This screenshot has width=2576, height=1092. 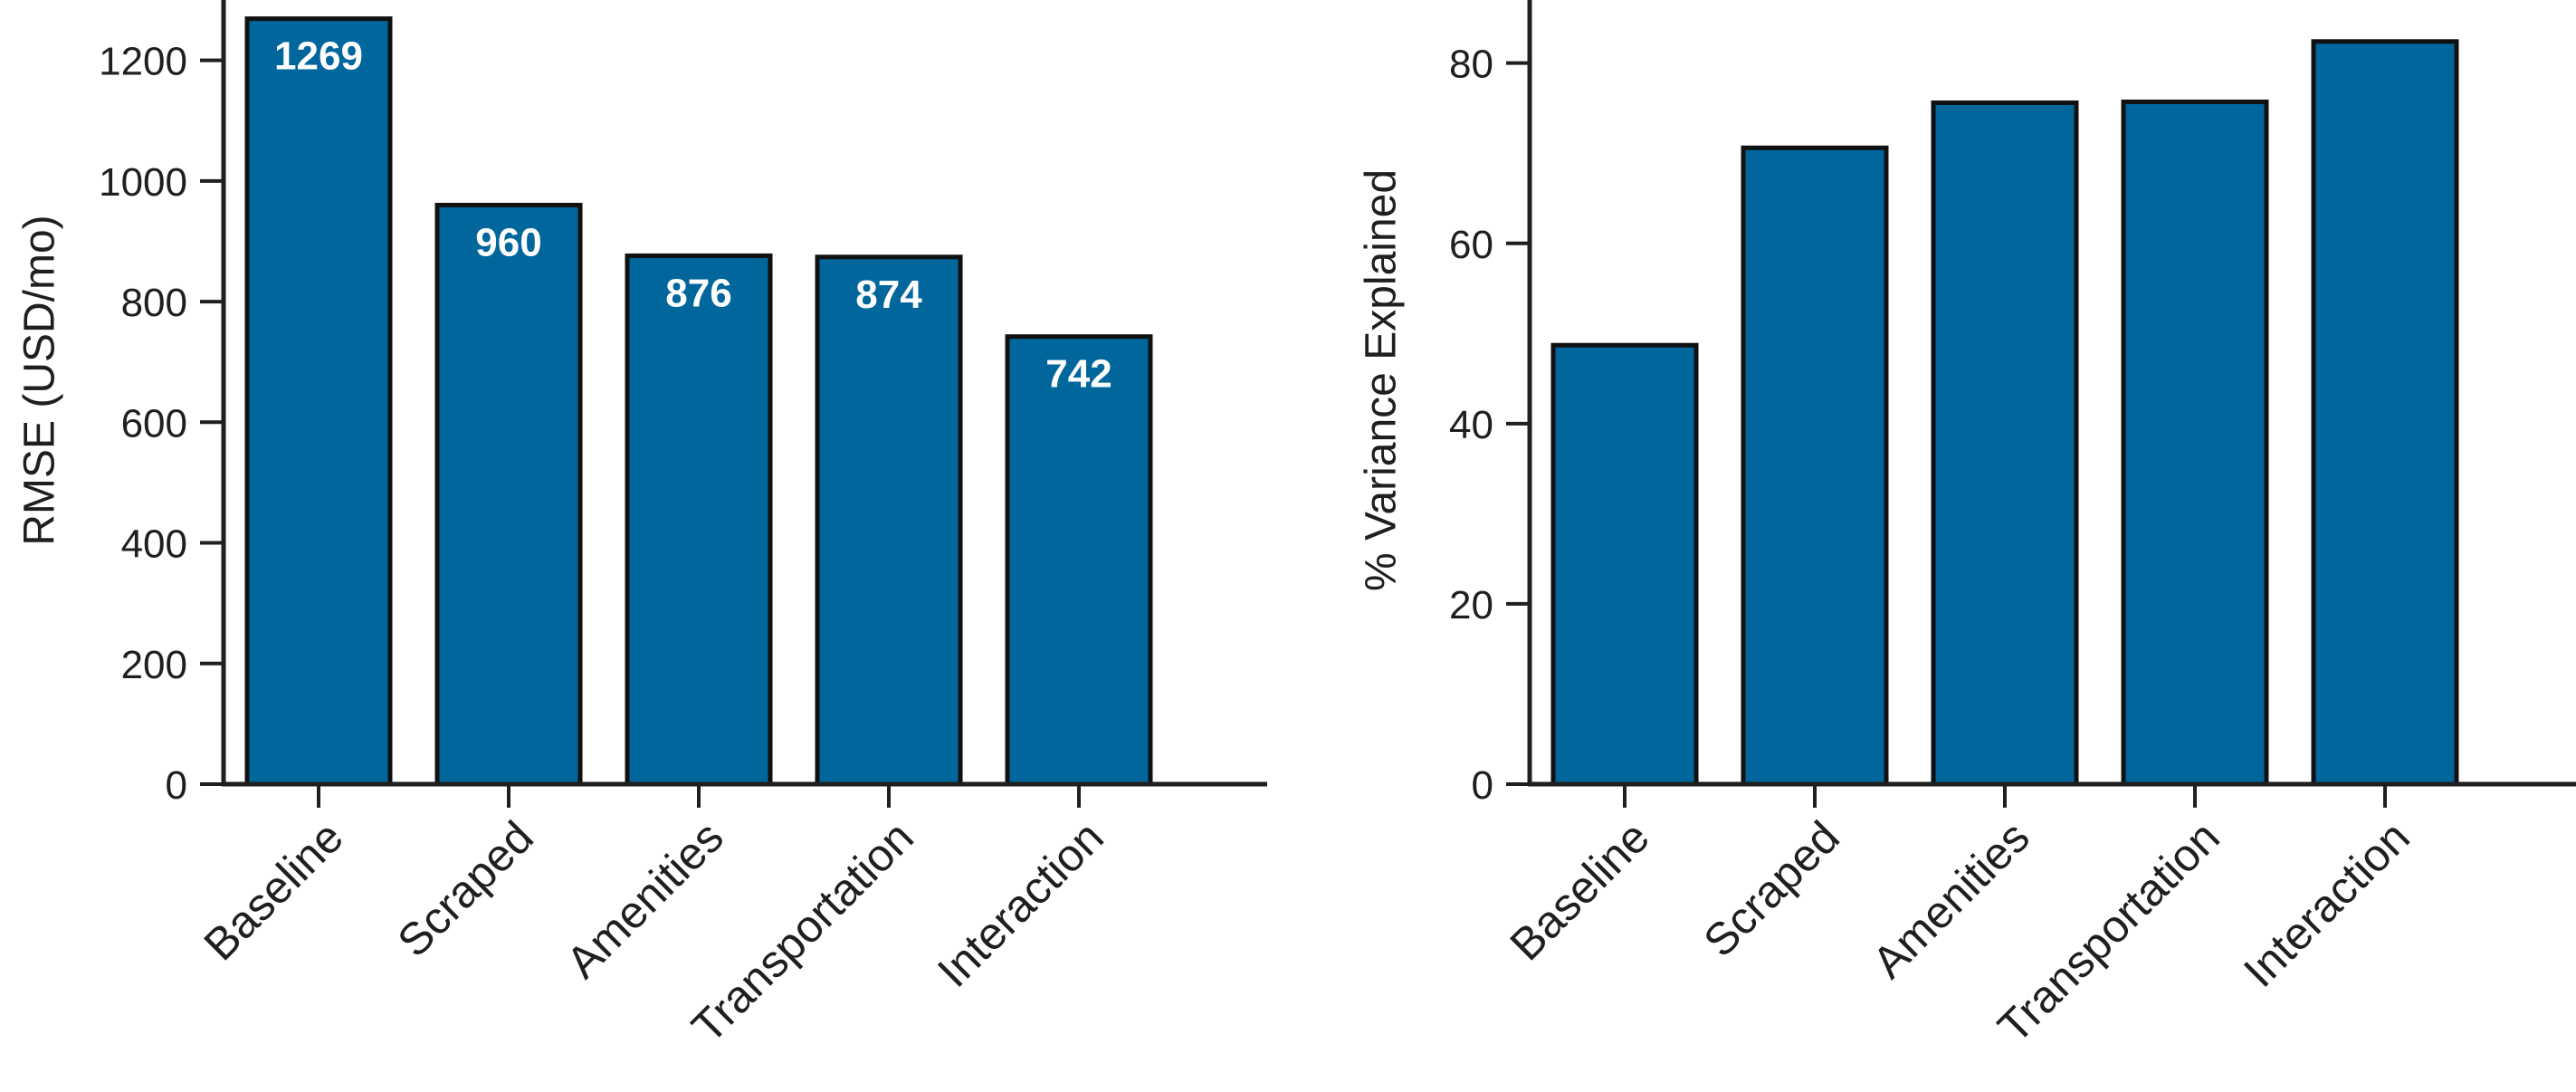 I want to click on variance-x-tick-label: Scraped, so click(x=1771, y=888).